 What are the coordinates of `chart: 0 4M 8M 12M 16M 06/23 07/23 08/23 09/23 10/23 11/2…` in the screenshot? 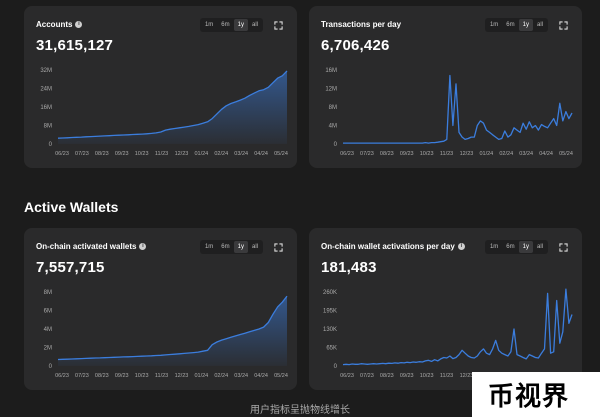 It's located at (449, 112).